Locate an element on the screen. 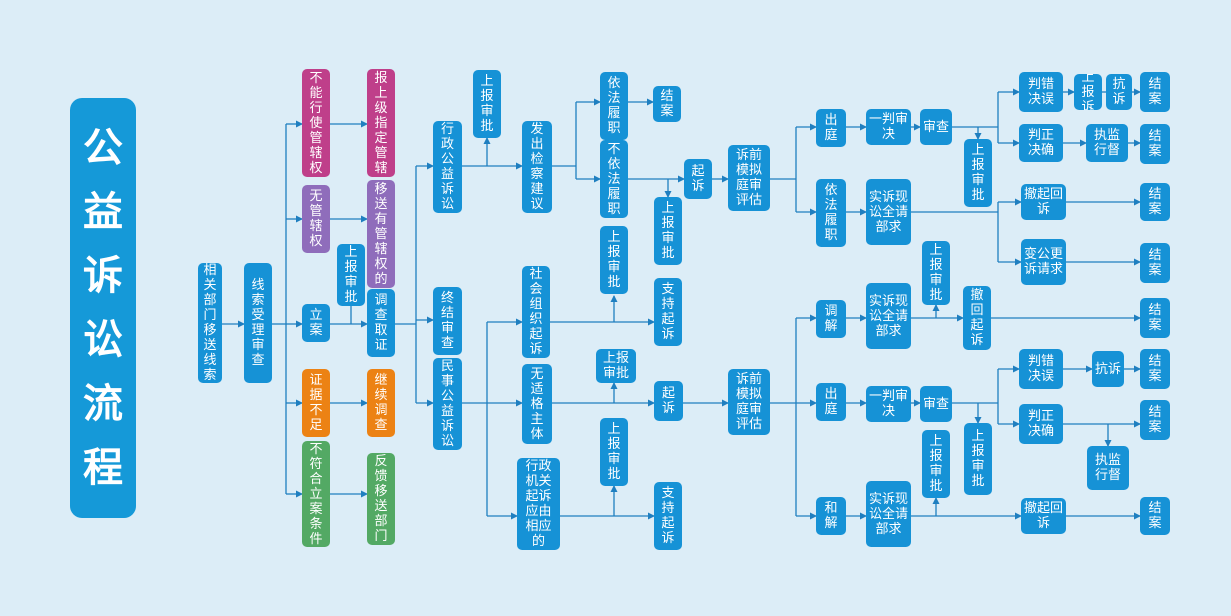  node-wrong-1: 判错决误 is located at coordinates (1041, 92).